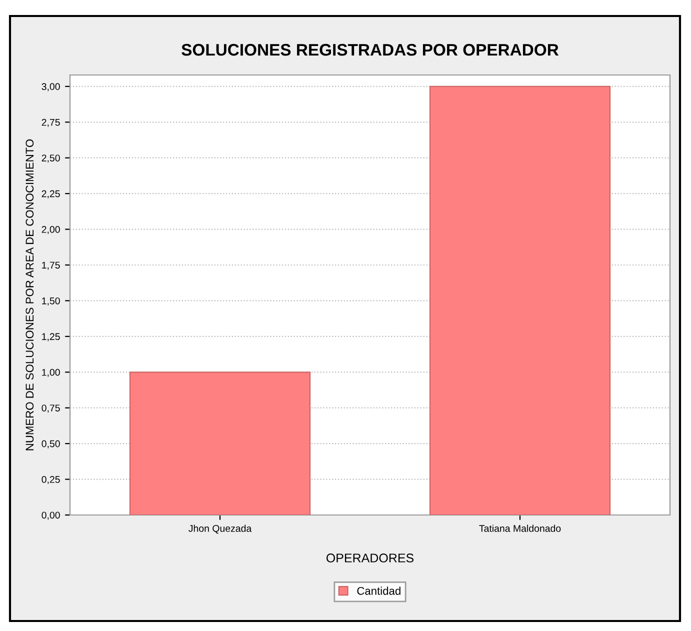  I want to click on y-tick-label: 1,00, so click(51, 372).